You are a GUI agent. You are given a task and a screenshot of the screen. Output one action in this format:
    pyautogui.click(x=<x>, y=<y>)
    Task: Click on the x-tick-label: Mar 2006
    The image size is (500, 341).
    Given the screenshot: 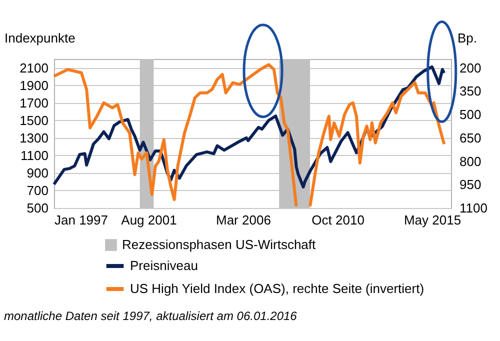 What is the action you would take?
    pyautogui.click(x=243, y=220)
    